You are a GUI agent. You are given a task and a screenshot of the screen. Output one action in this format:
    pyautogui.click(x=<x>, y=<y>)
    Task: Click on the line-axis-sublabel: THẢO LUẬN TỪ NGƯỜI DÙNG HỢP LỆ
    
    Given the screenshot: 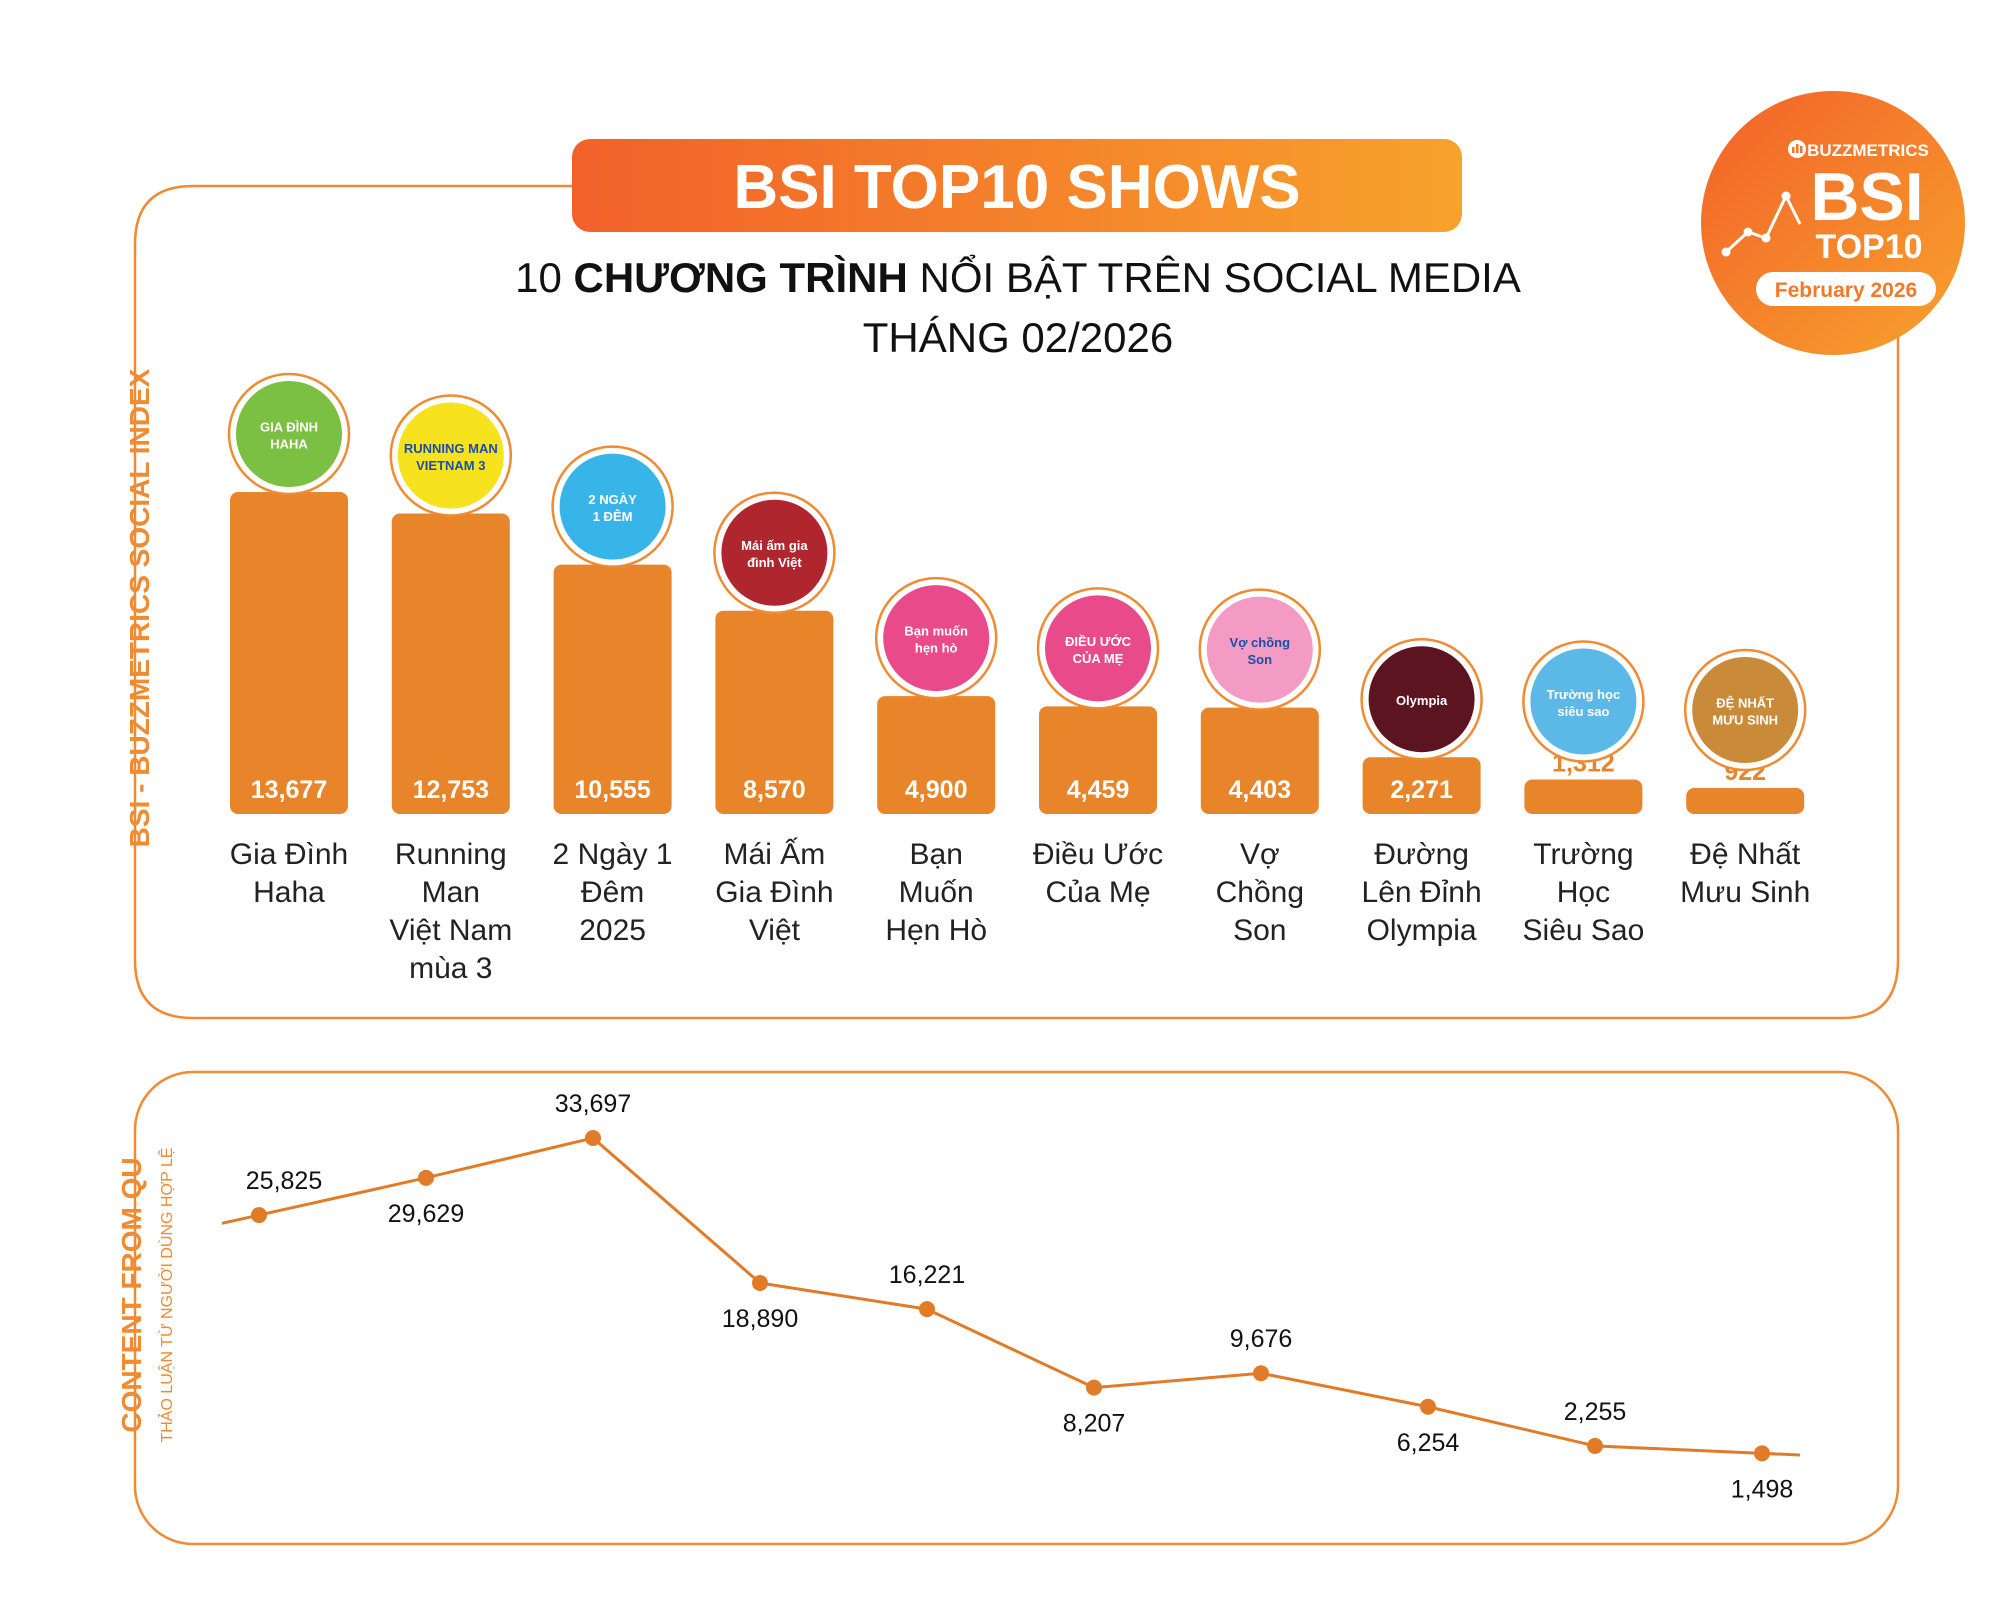 What is the action you would take?
    pyautogui.click(x=166, y=1294)
    